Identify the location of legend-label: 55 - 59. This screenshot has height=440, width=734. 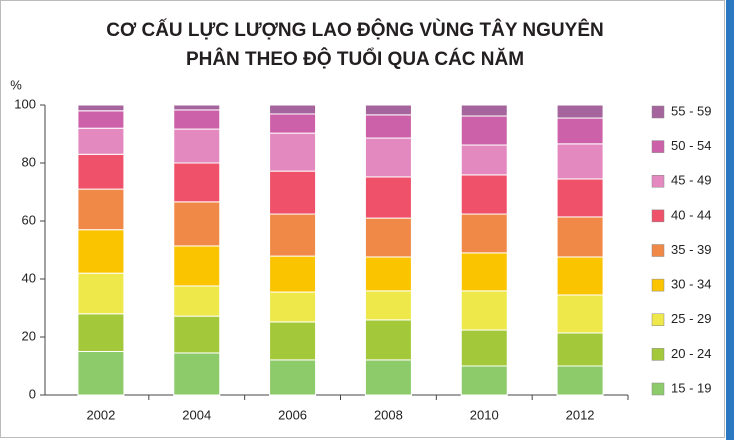
(691, 110).